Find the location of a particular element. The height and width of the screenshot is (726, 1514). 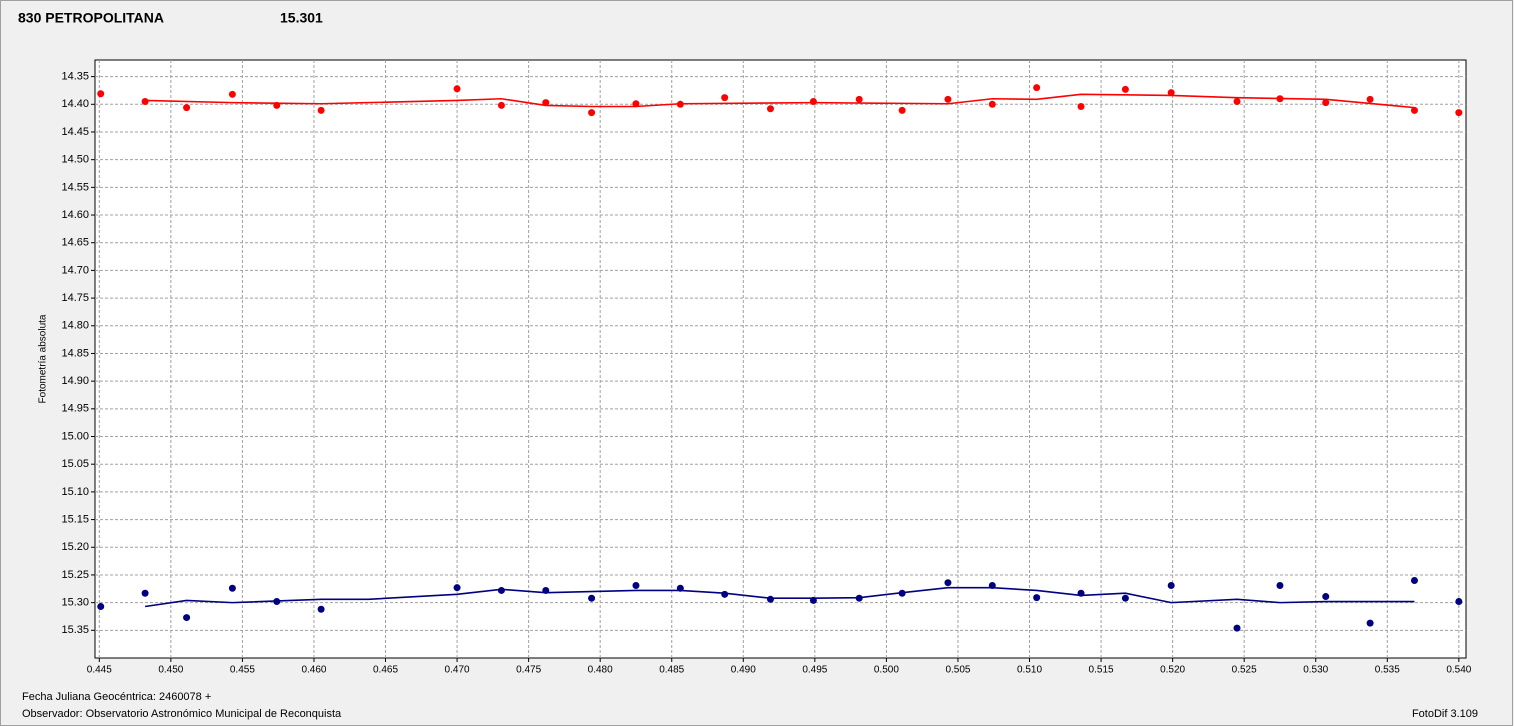

y-tick-label: 15.00 is located at coordinates (75, 436).